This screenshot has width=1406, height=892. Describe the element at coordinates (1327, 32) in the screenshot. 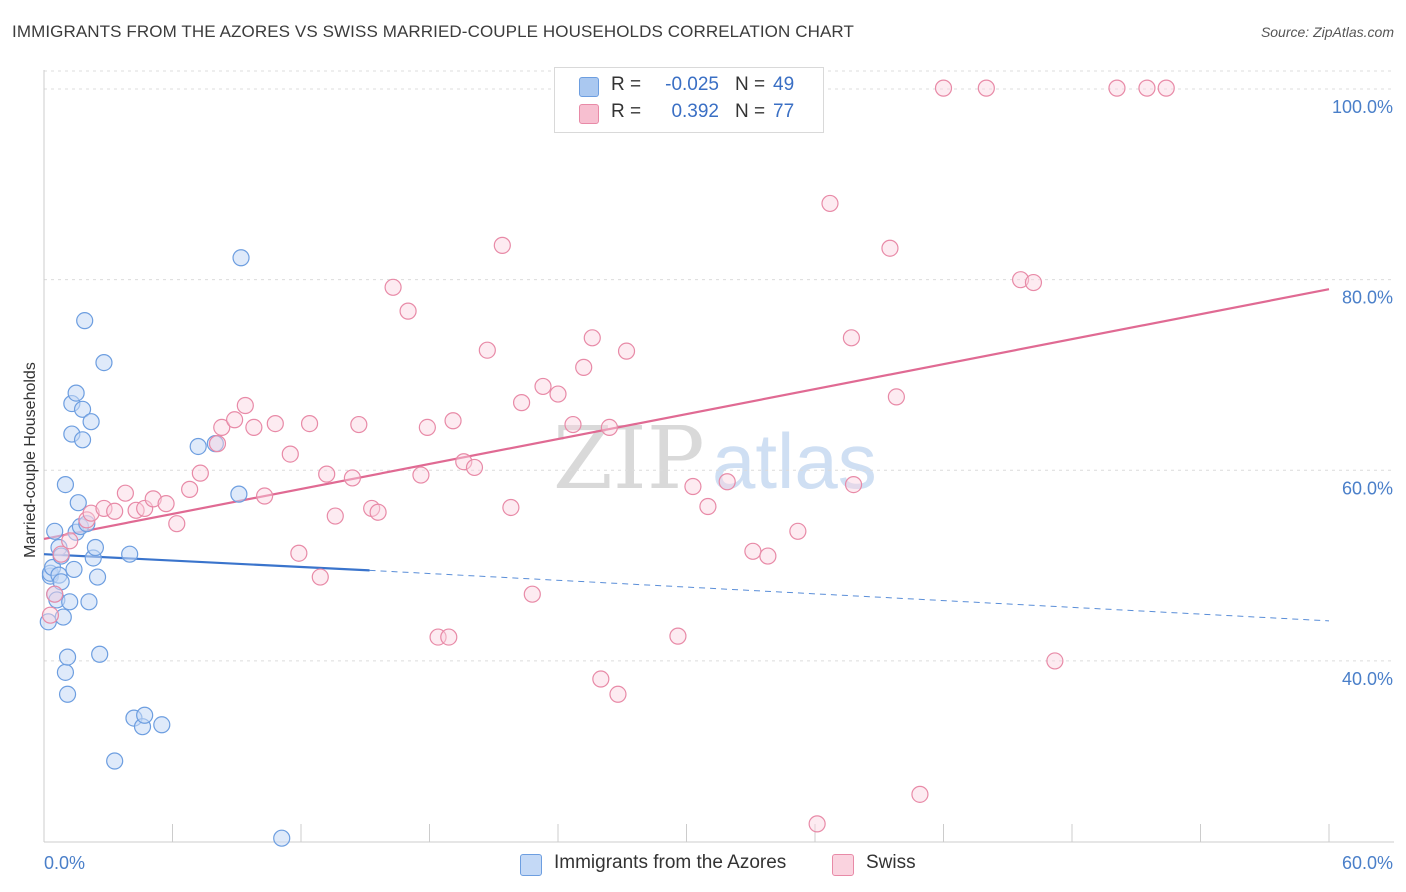

I see `source-credit: Source: ZipAtlas.com` at that location.